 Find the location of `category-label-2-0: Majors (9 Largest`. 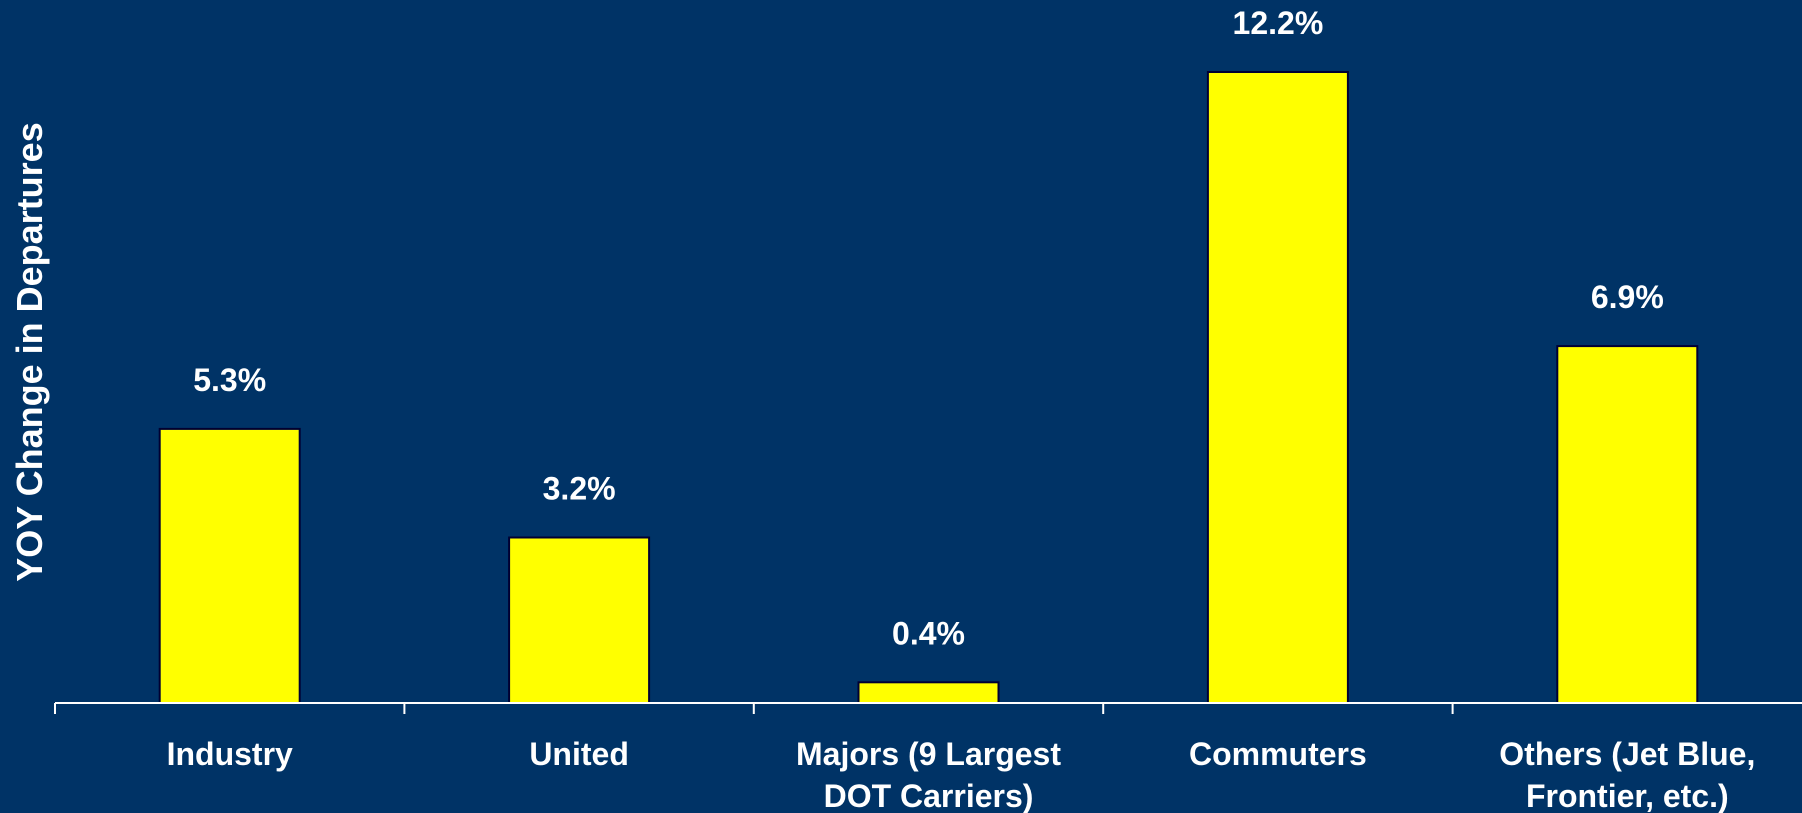

category-label-2-0: Majors (9 Largest is located at coordinates (928, 754).